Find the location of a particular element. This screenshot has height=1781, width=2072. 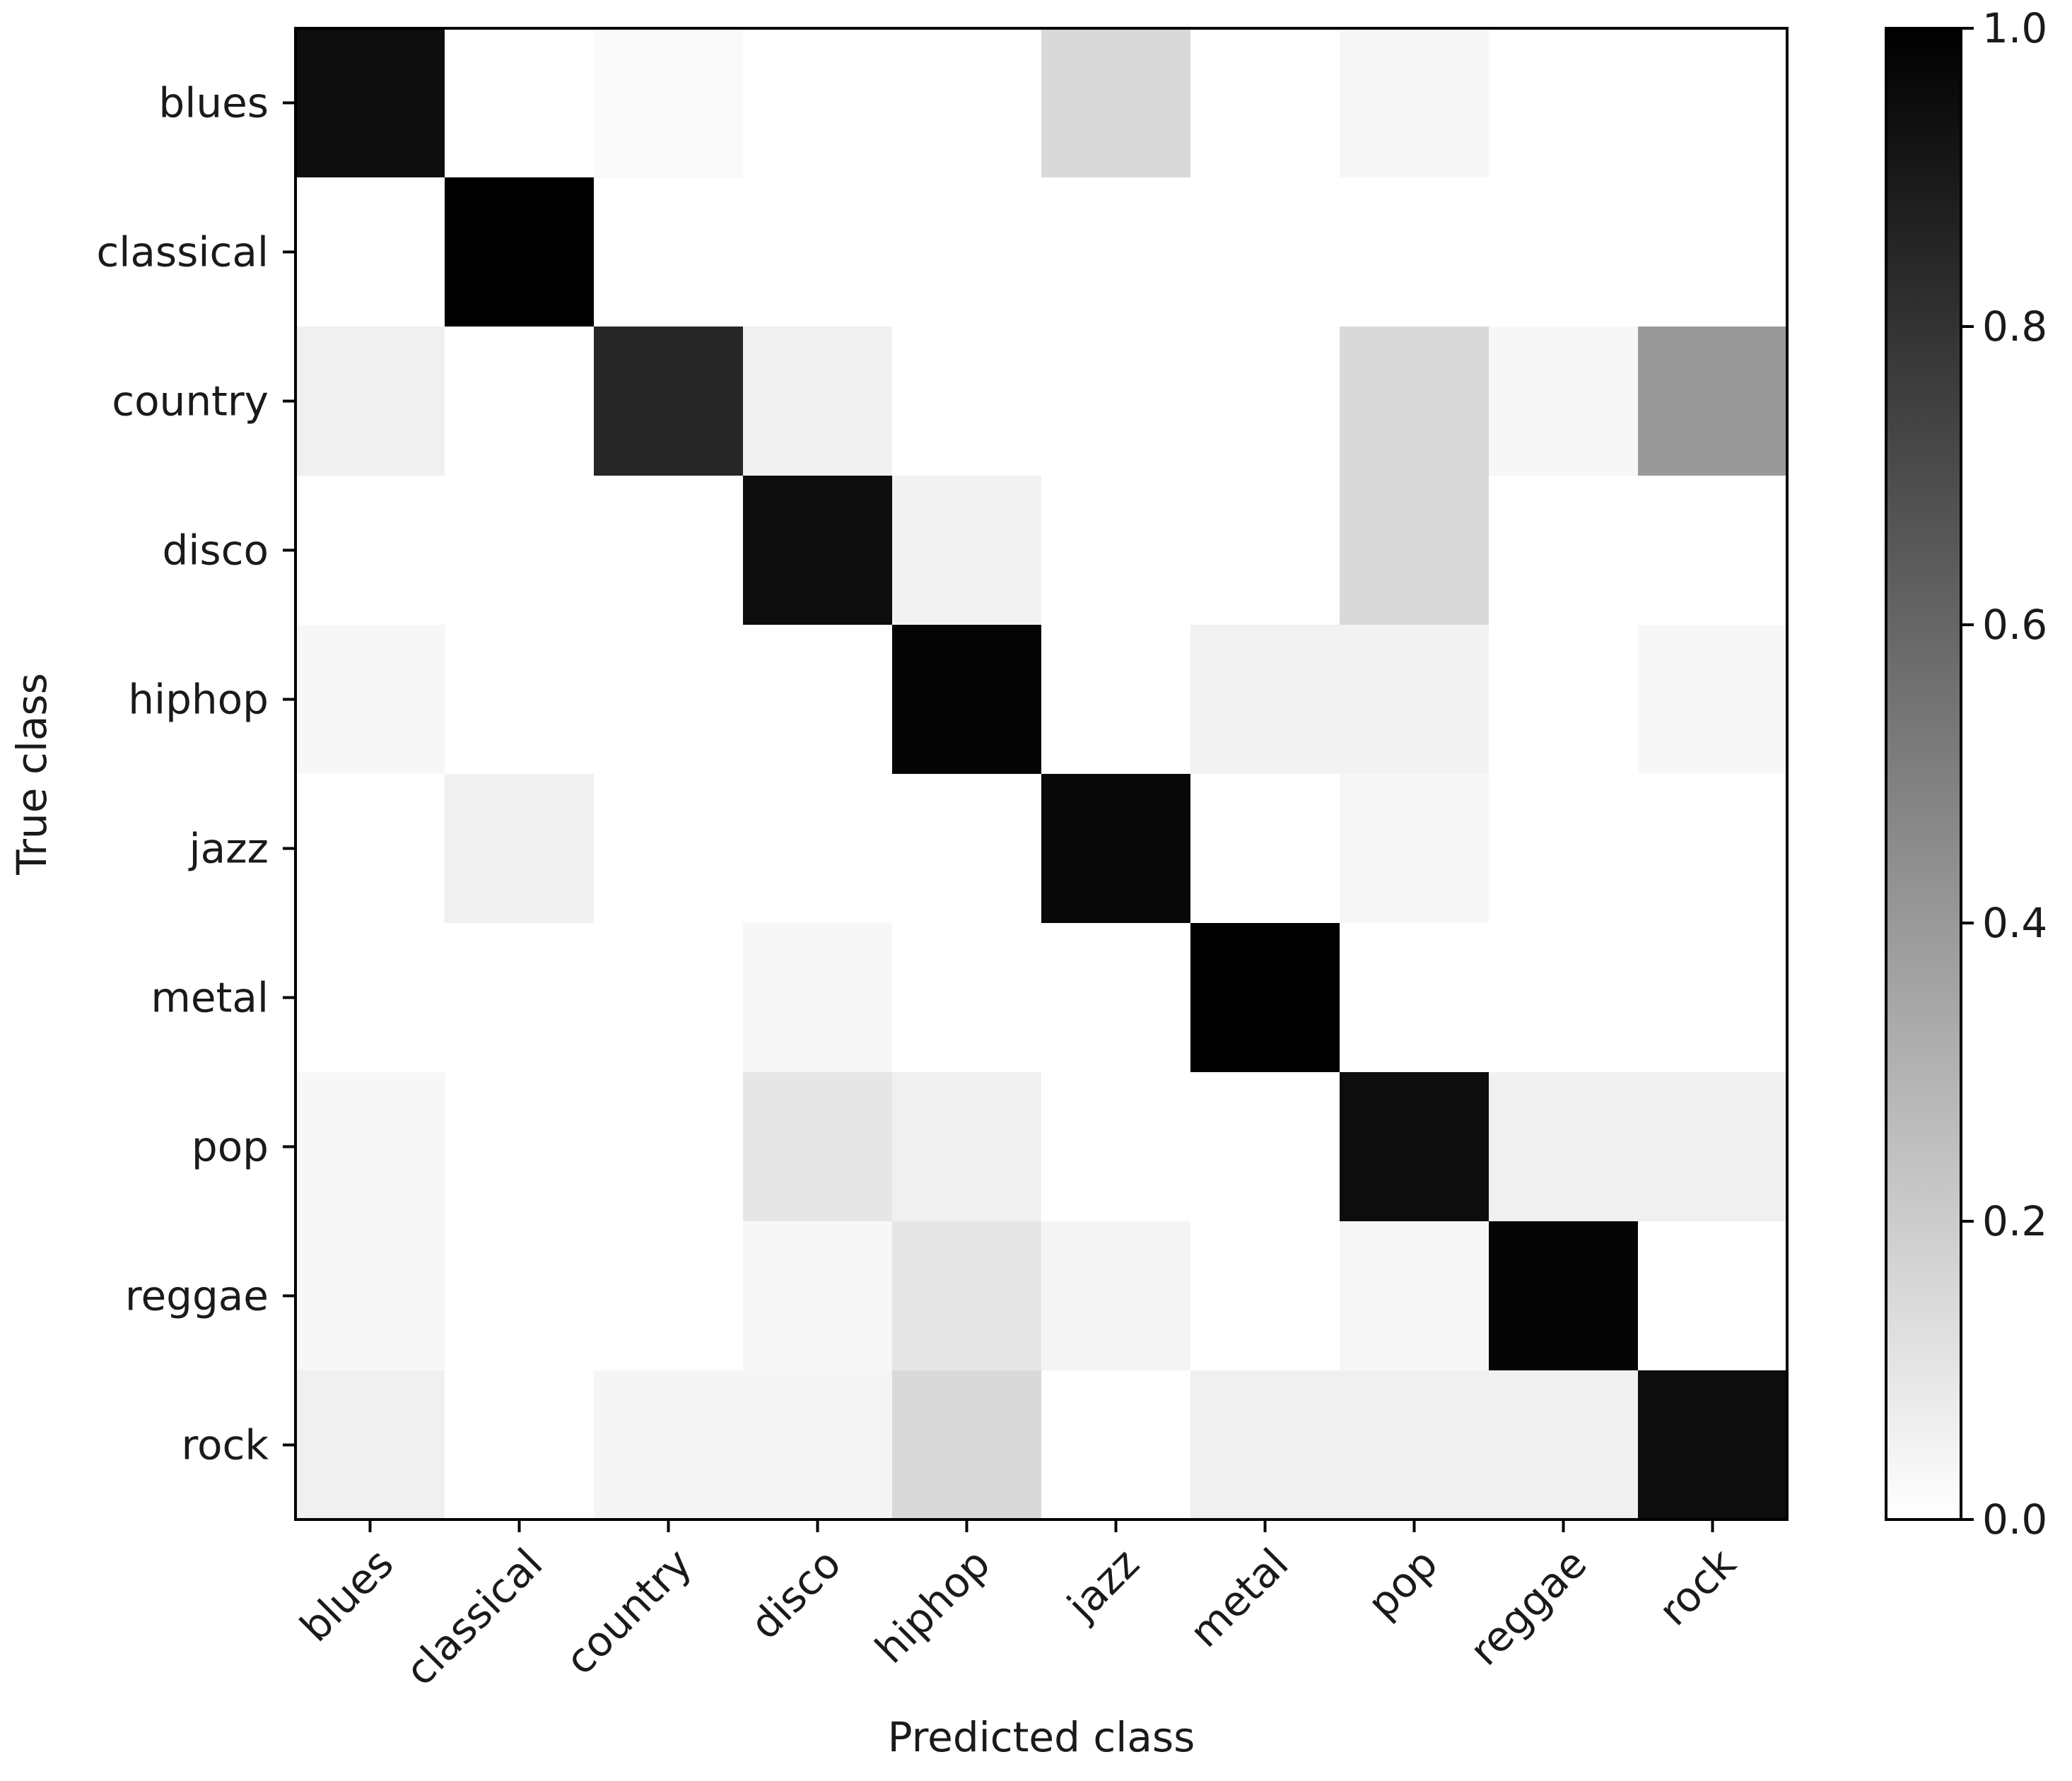

cell-metal-jazz is located at coordinates (1116, 998).